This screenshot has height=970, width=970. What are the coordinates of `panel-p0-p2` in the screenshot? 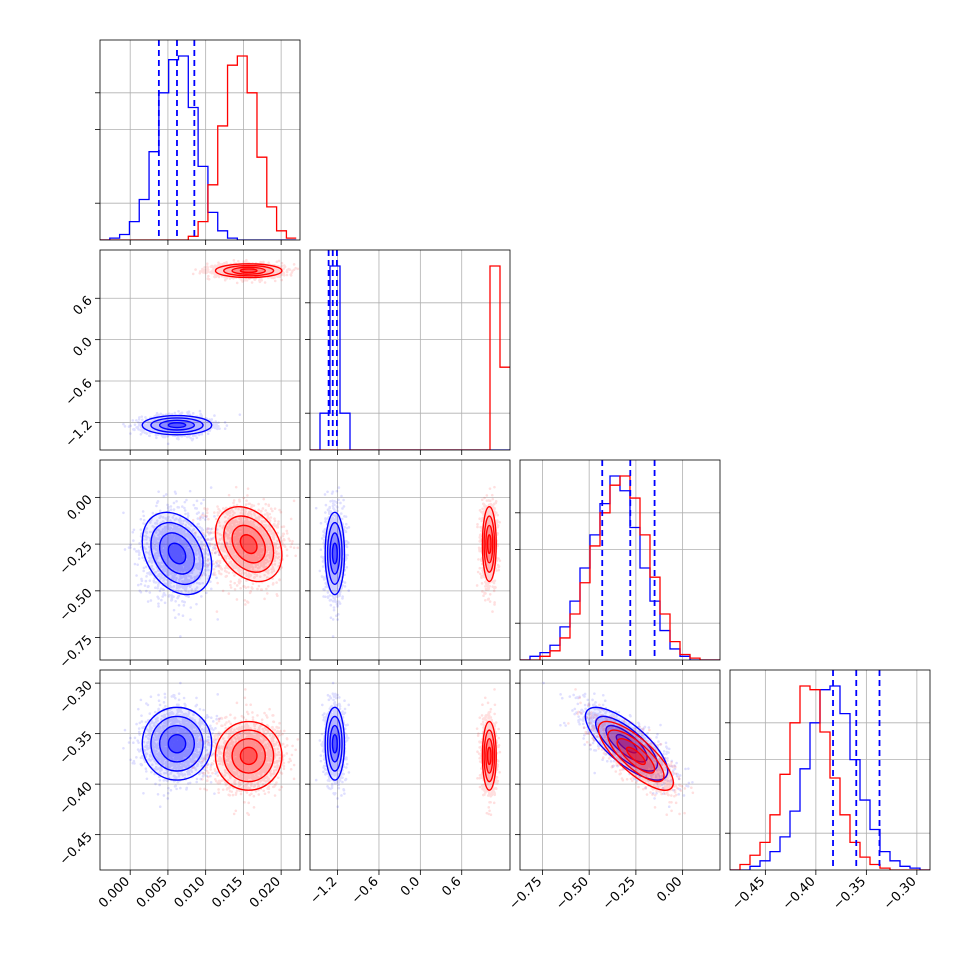 It's located at (213, 561).